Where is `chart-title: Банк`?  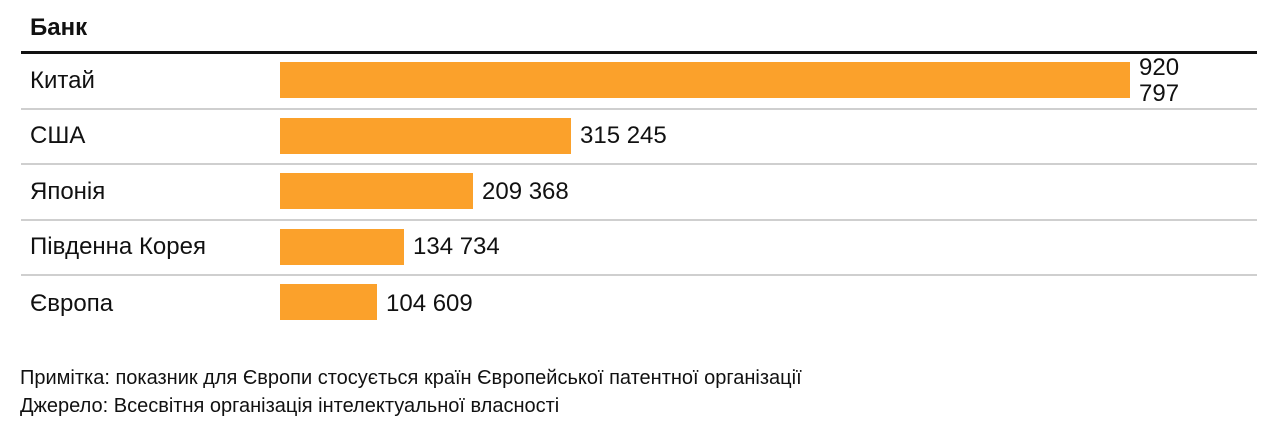
chart-title: Банк is located at coordinates (59, 27).